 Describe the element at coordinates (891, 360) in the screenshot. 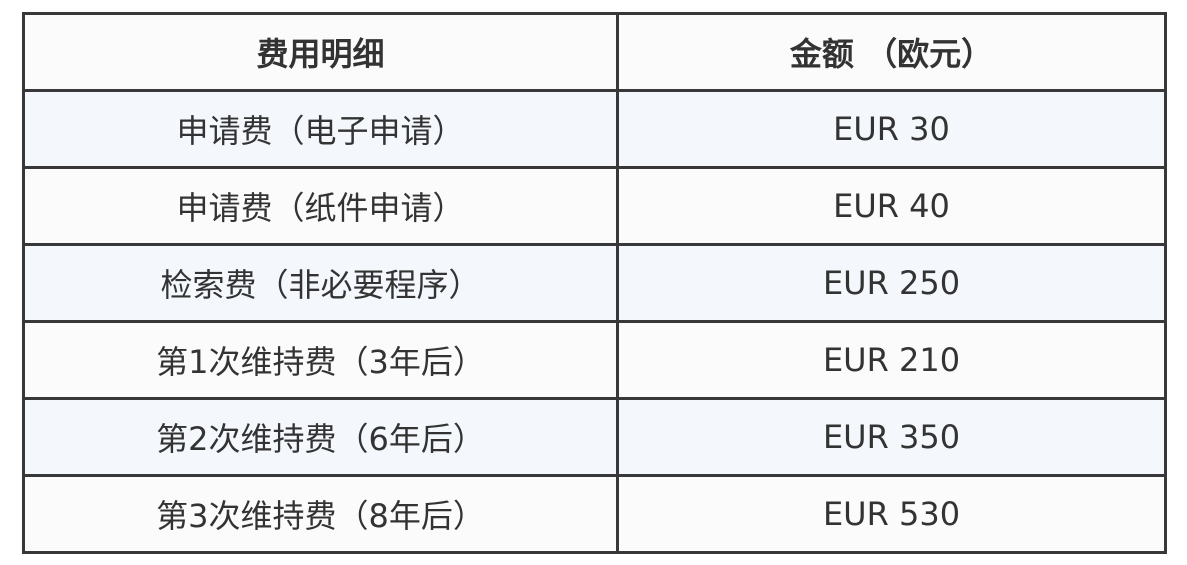

I see `fee-amount: EUR 210` at that location.